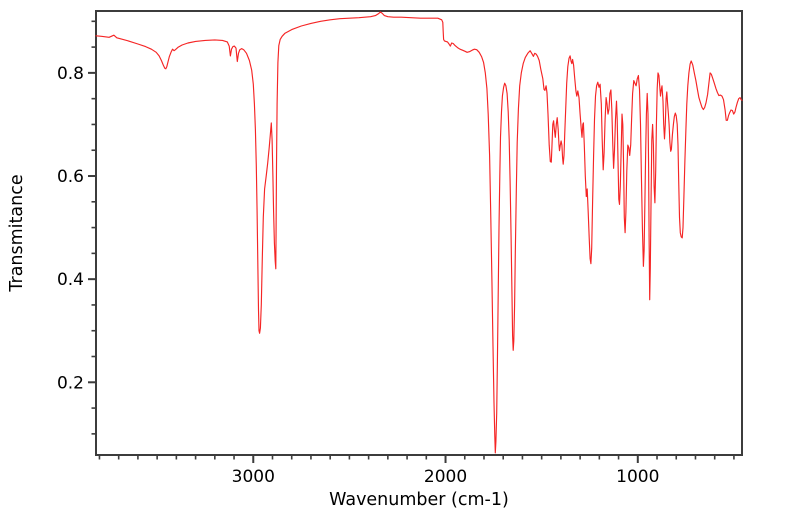 This screenshot has width=799, height=516. Describe the element at coordinates (253, 477) in the screenshot. I see `x-tick-label: 3000` at that location.